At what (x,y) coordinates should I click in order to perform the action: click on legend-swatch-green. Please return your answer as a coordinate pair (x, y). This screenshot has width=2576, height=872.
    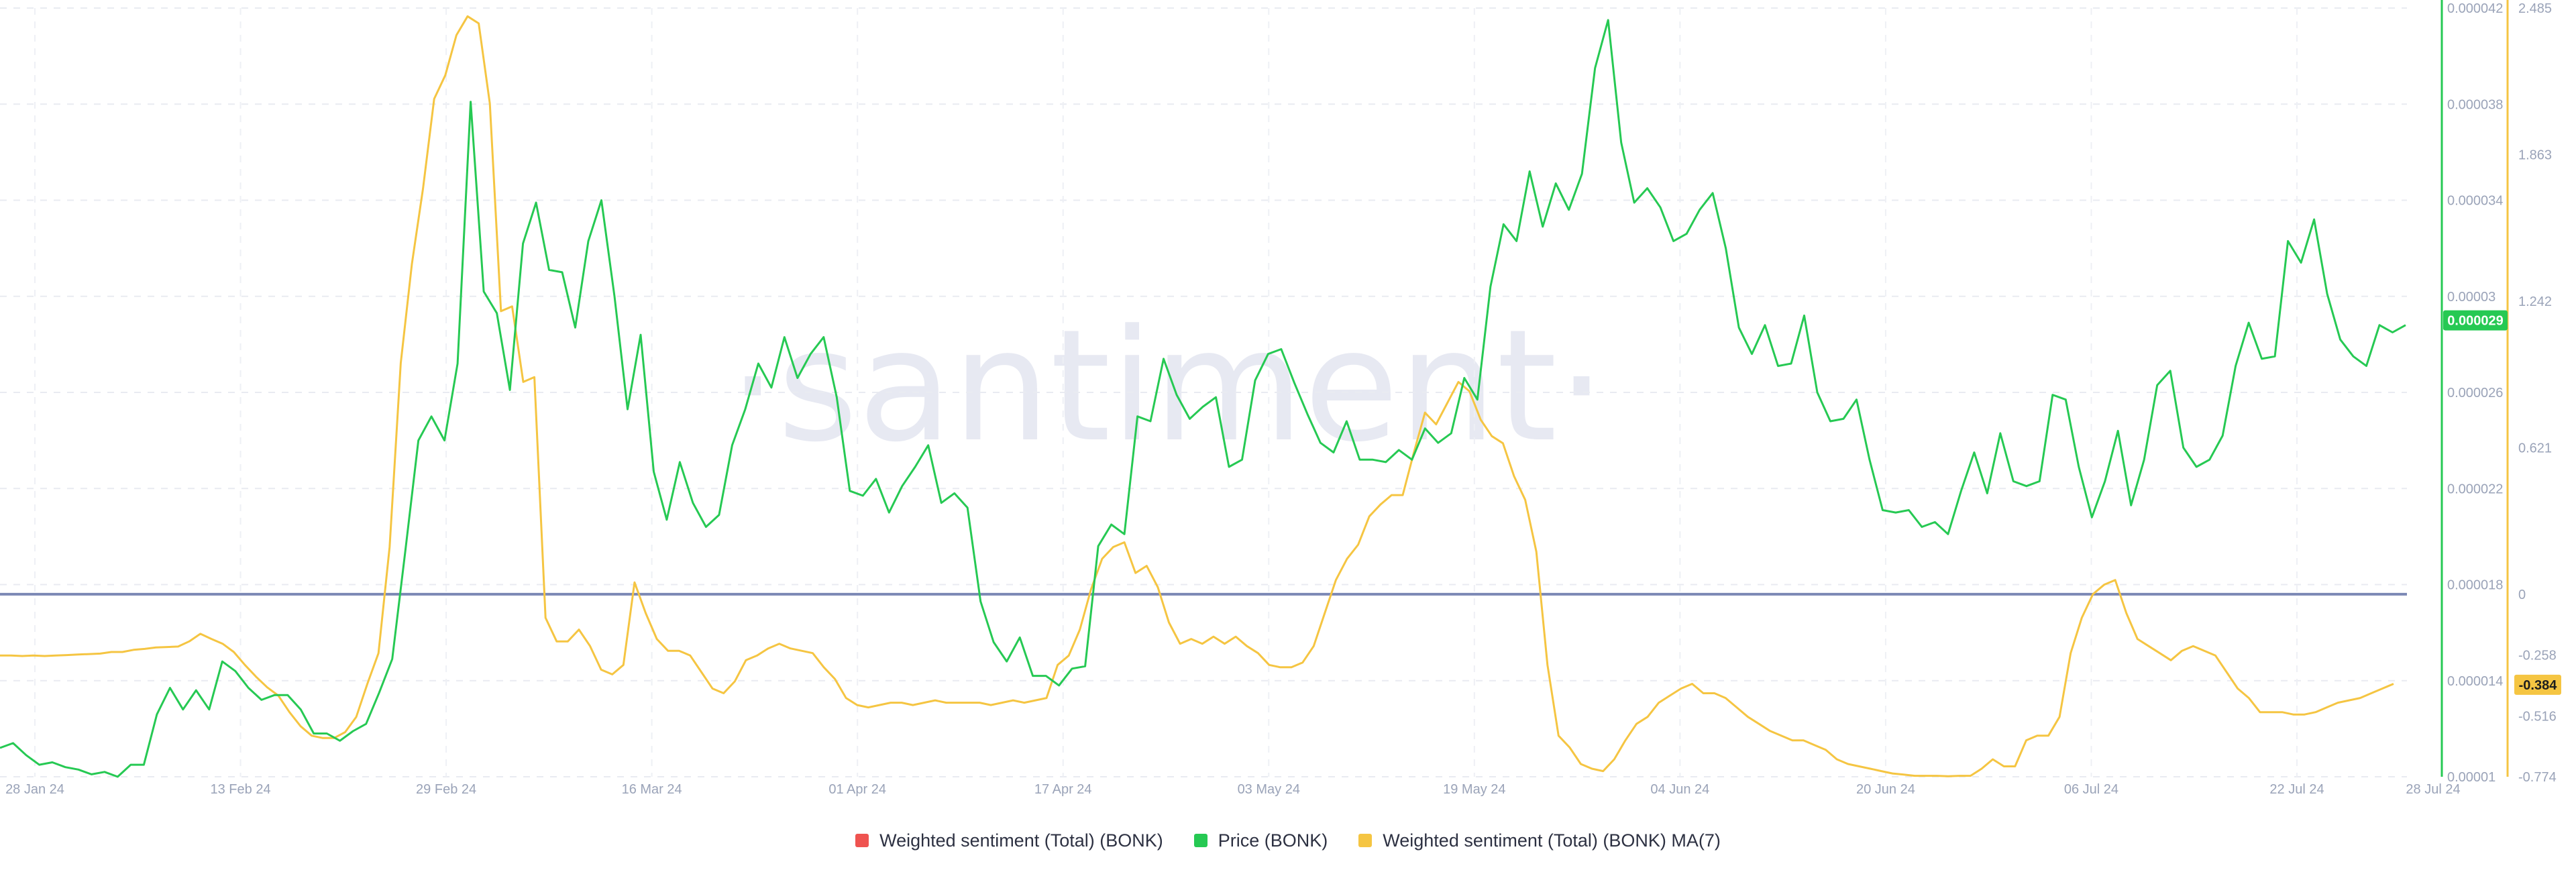
    Looking at the image, I should click on (1200, 841).